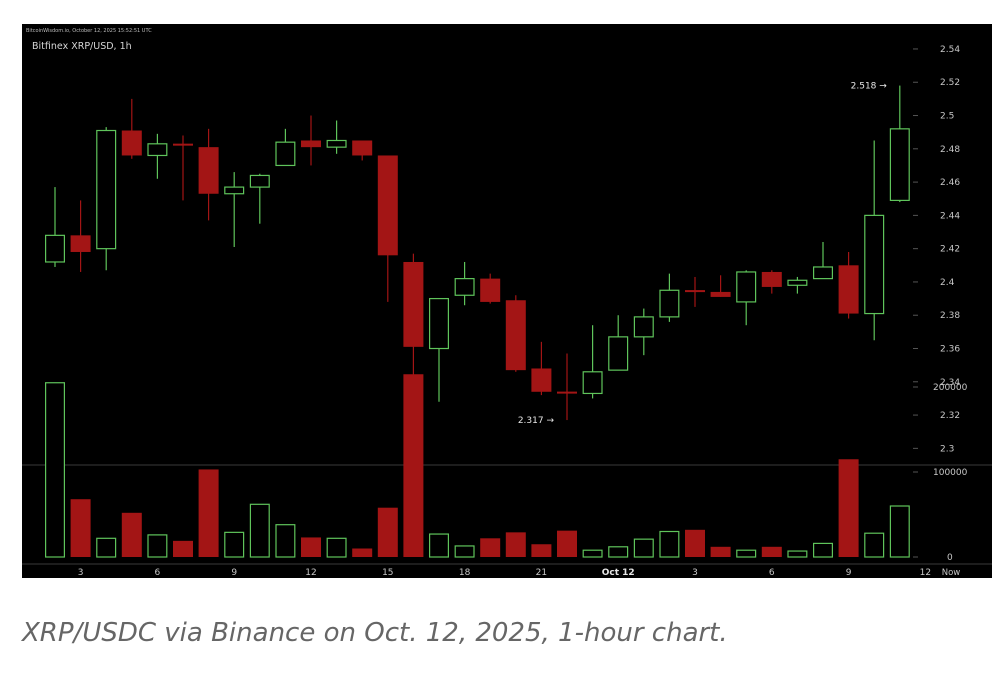  Describe the element at coordinates (951, 573) in the screenshot. I see `x-now-label: Now` at that location.